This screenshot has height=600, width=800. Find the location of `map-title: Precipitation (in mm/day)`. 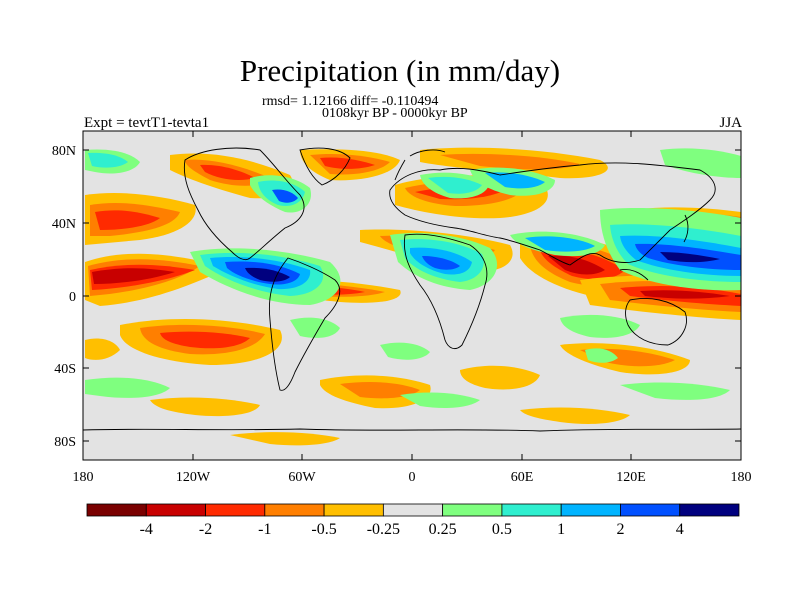

map-title: Precipitation (in mm/day) is located at coordinates (400, 70).